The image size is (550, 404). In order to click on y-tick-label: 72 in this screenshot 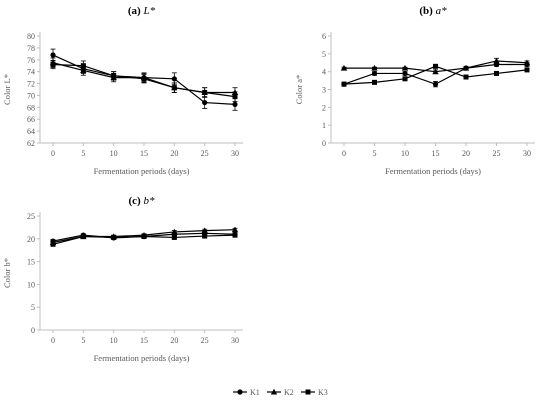, I will do `click(31, 84)`.